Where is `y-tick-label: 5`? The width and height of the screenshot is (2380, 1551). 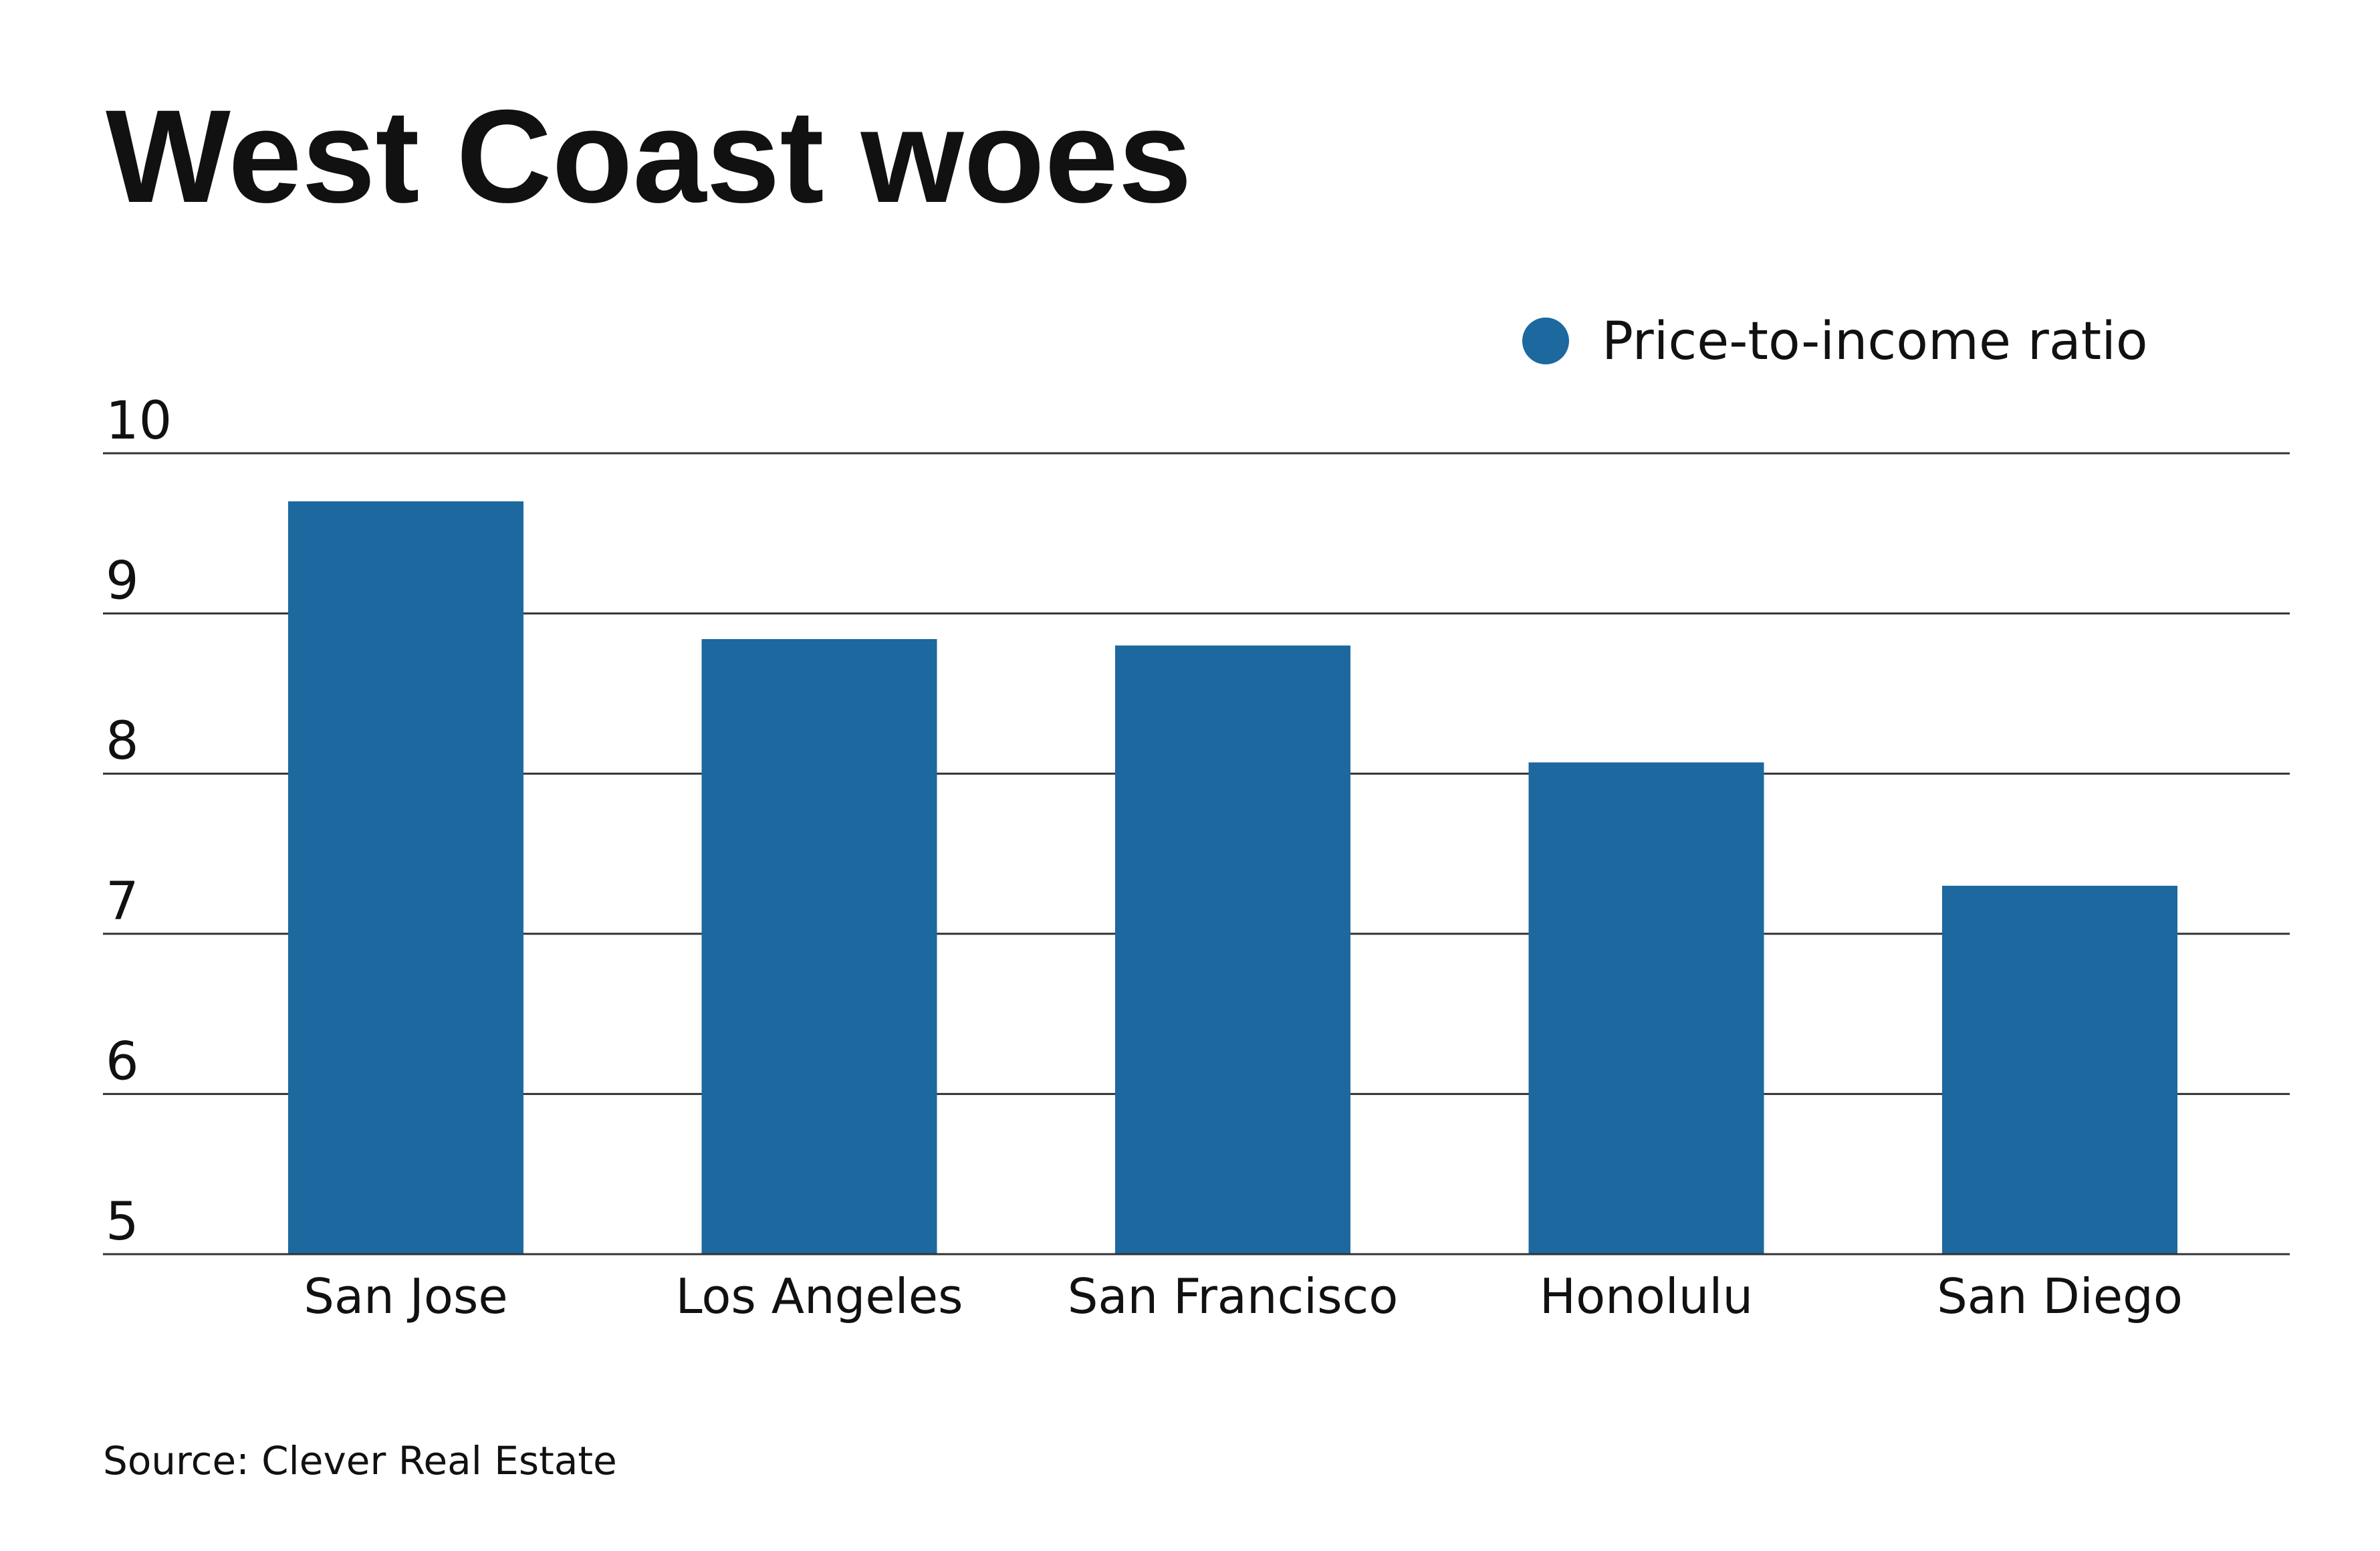 y-tick-label: 5 is located at coordinates (122, 1222).